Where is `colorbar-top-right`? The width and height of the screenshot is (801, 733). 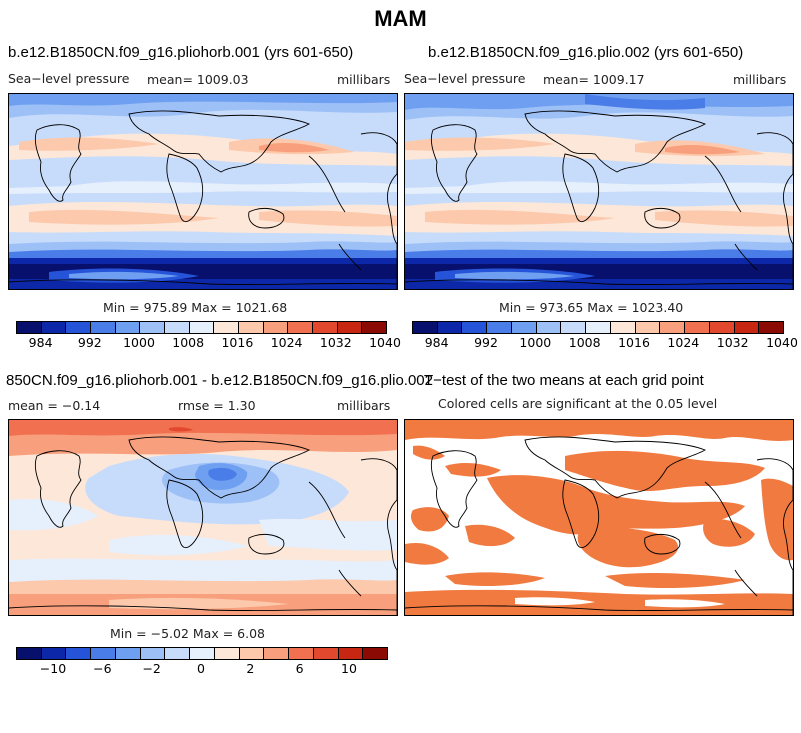 colorbar-top-right is located at coordinates (598, 327).